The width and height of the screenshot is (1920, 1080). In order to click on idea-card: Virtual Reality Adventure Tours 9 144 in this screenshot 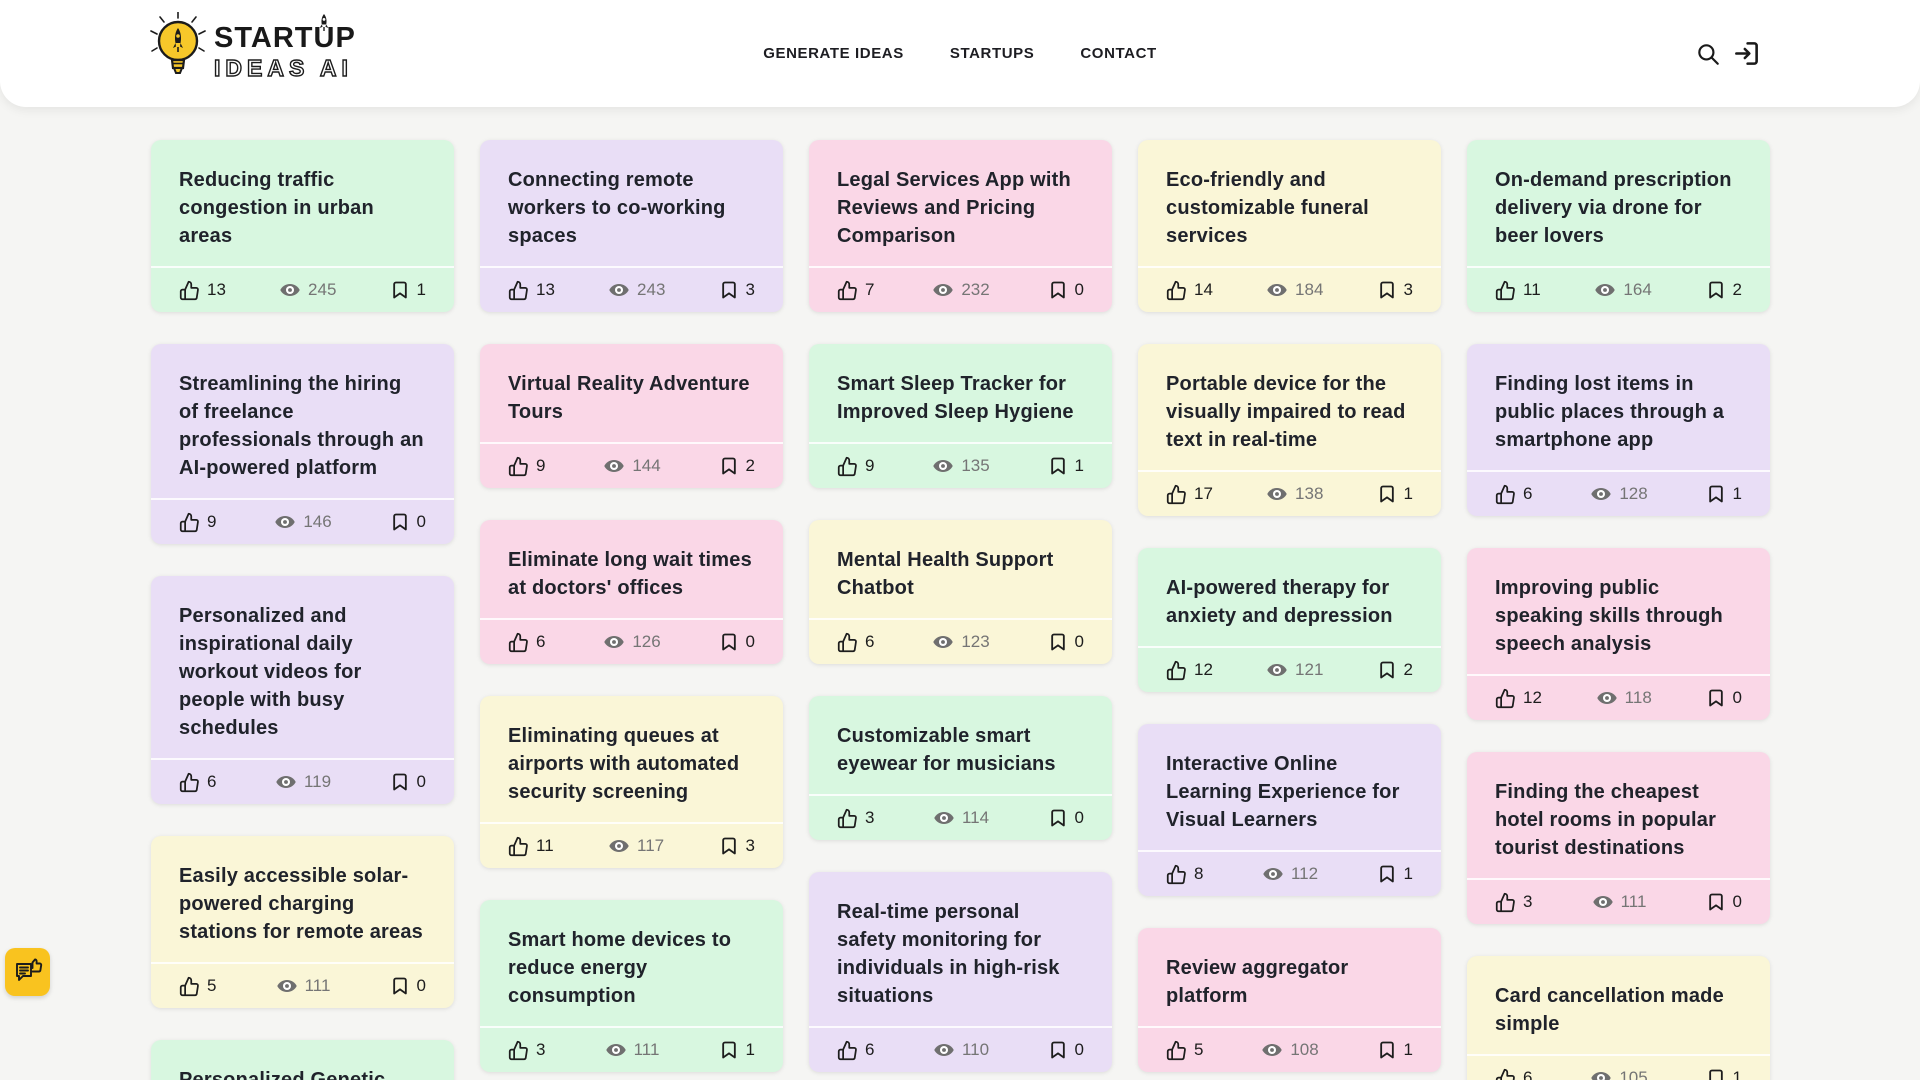, I will do `click(631, 416)`.